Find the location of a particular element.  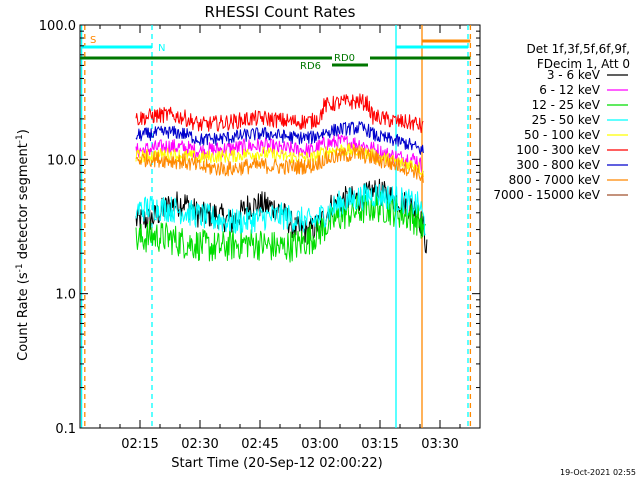

legend-entry-8: 7000 - 15000 keV is located at coordinates (546, 195).